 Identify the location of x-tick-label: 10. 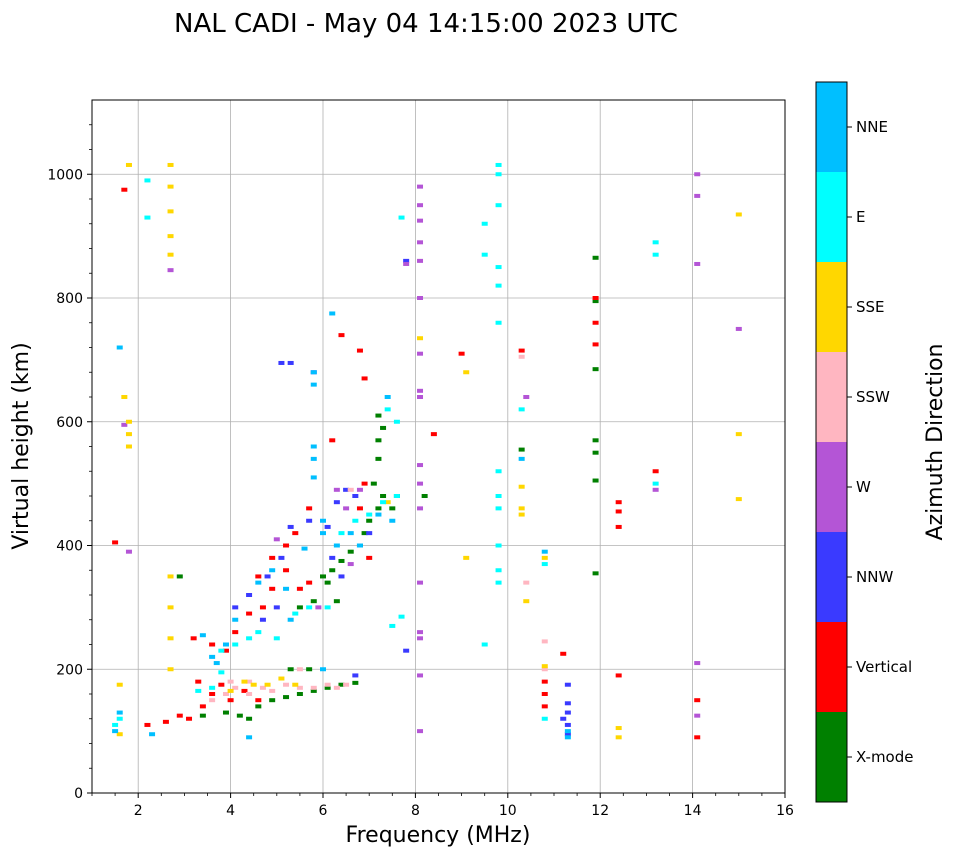
(508, 811).